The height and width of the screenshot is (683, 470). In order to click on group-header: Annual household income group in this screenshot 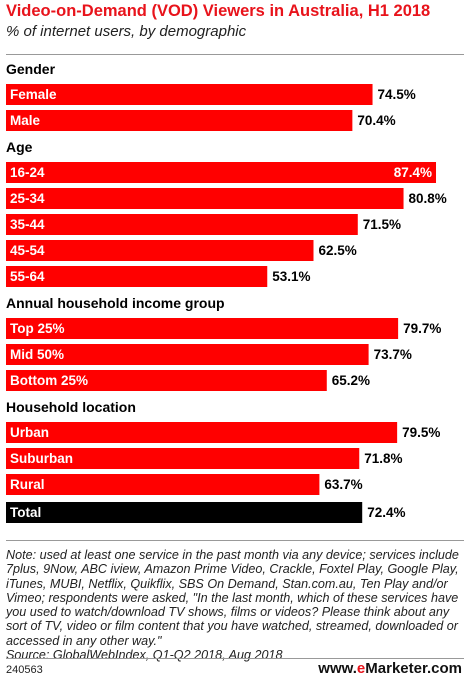, I will do `click(115, 303)`.